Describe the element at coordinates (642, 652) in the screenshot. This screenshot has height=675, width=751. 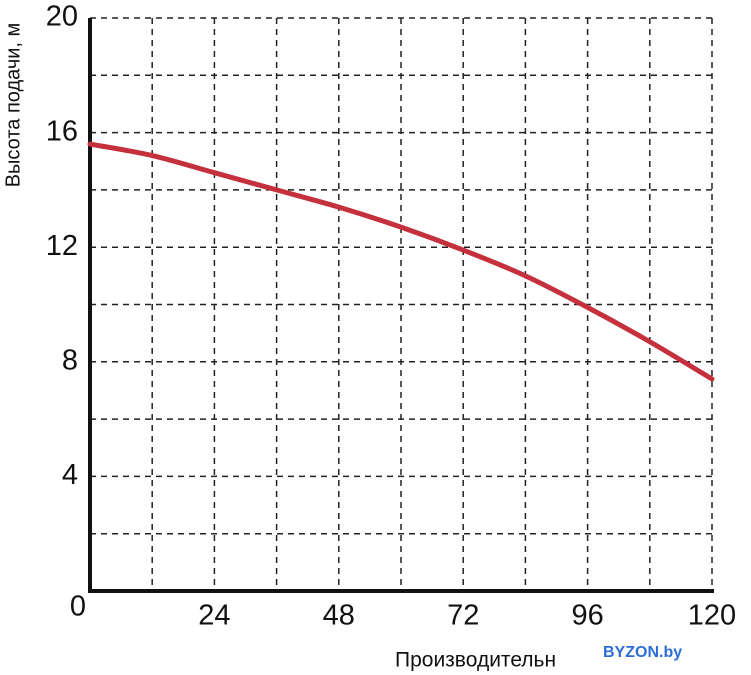
I see `watermark: BYZON.by` at that location.